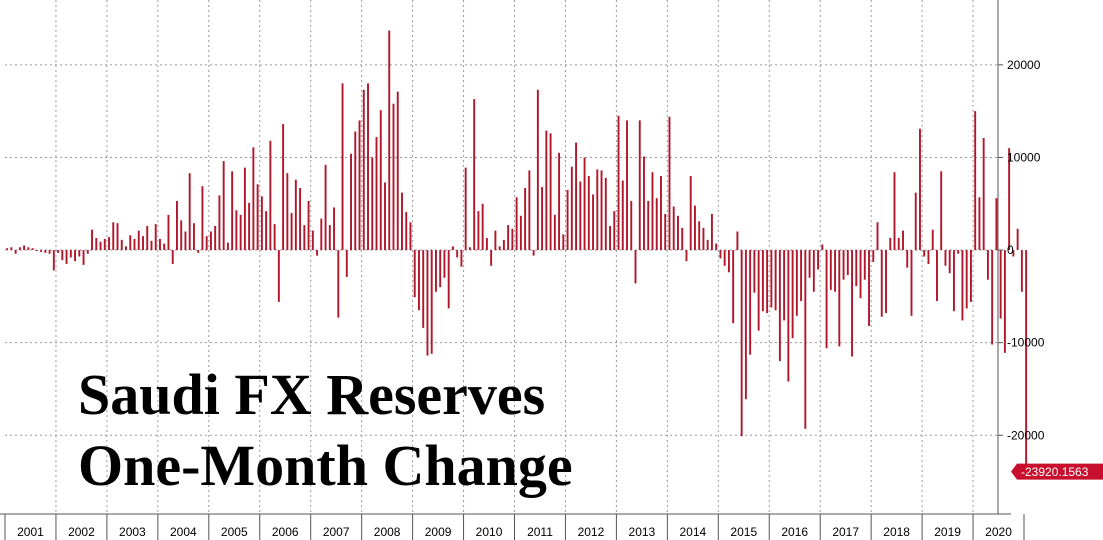  Describe the element at coordinates (387, 532) in the screenshot. I see `x-tick-label: 2008` at that location.